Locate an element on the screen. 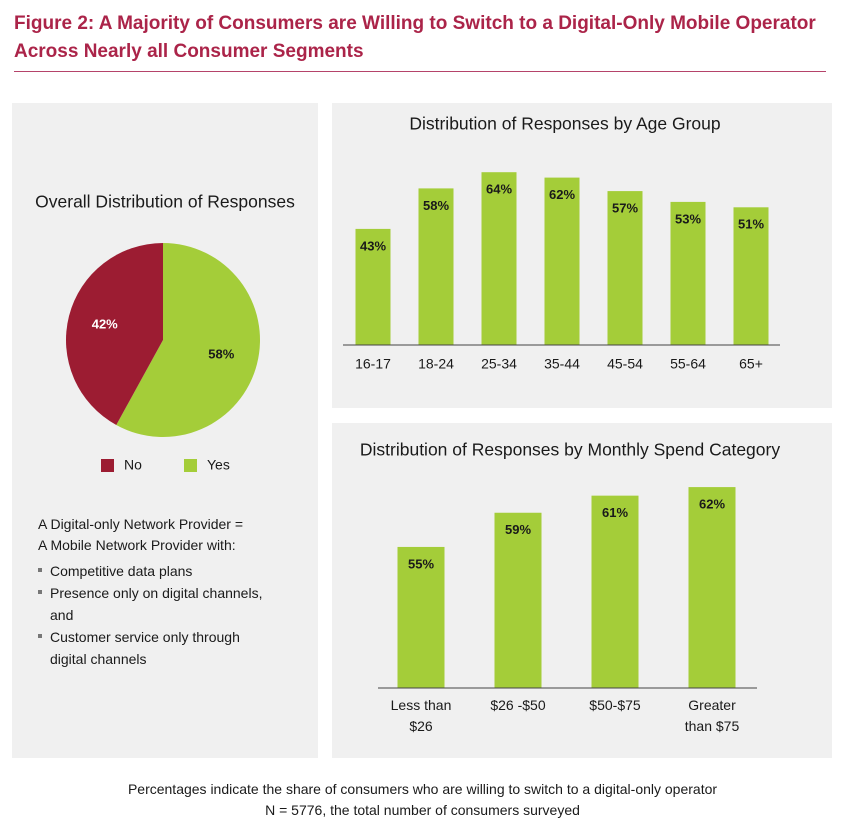 Image resolution: width=845 pixels, height=826 pixels. bar-value-label: 55% is located at coordinates (421, 563).